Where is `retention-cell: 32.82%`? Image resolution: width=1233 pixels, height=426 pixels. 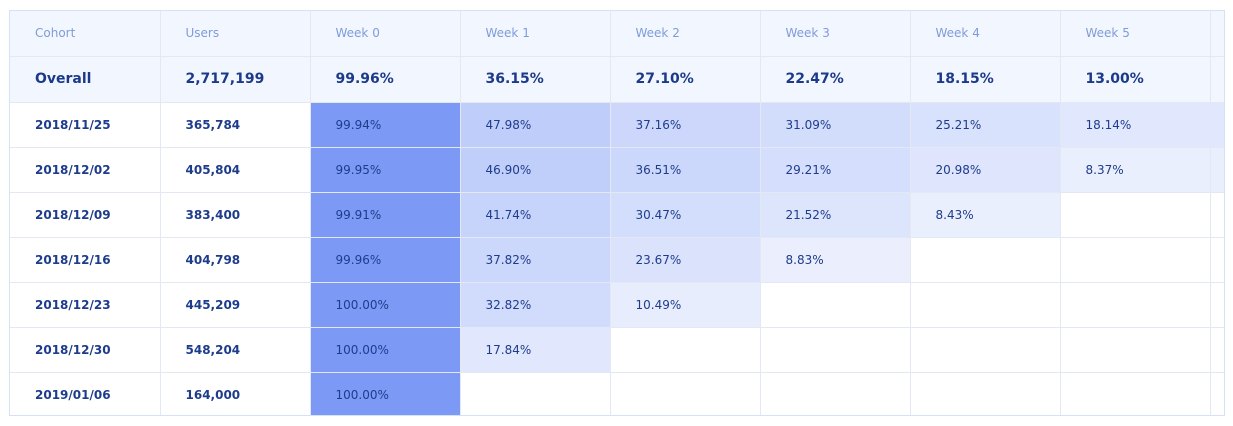 retention-cell: 32.82% is located at coordinates (535, 305).